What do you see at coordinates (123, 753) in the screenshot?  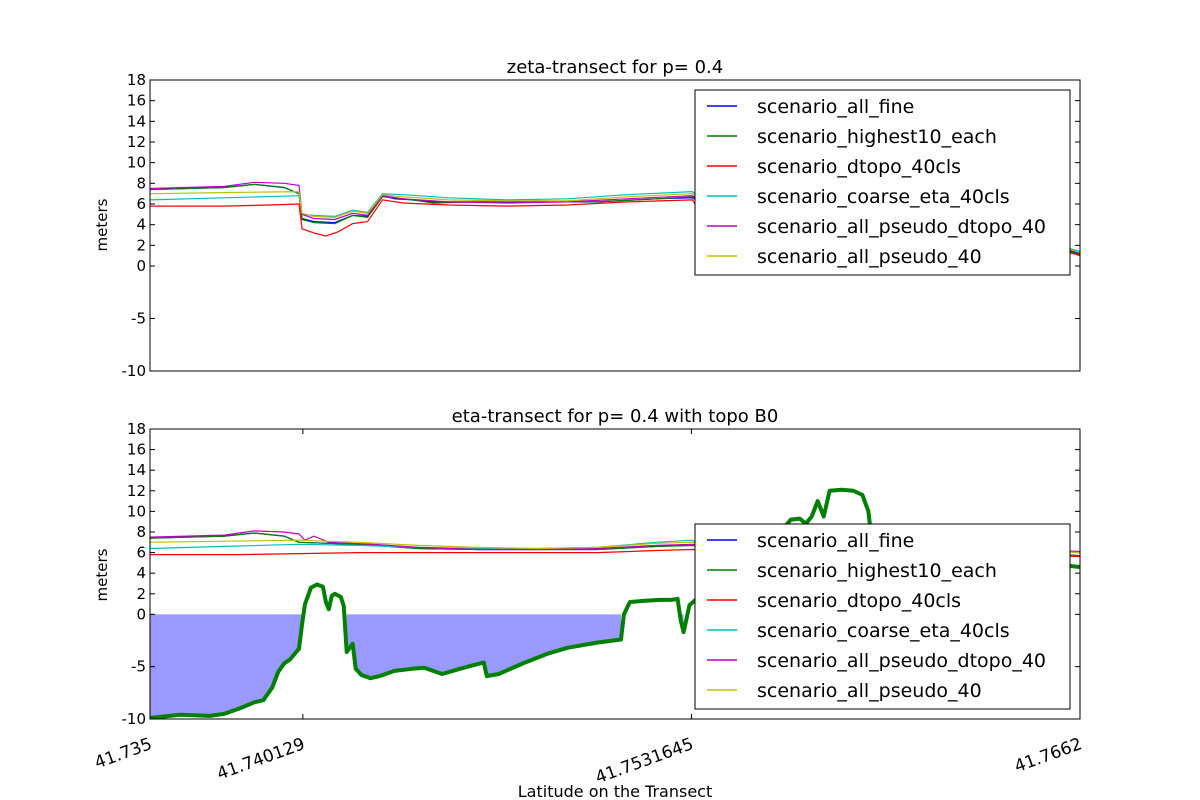 I see `x-tick-label: 41.735` at bounding box center [123, 753].